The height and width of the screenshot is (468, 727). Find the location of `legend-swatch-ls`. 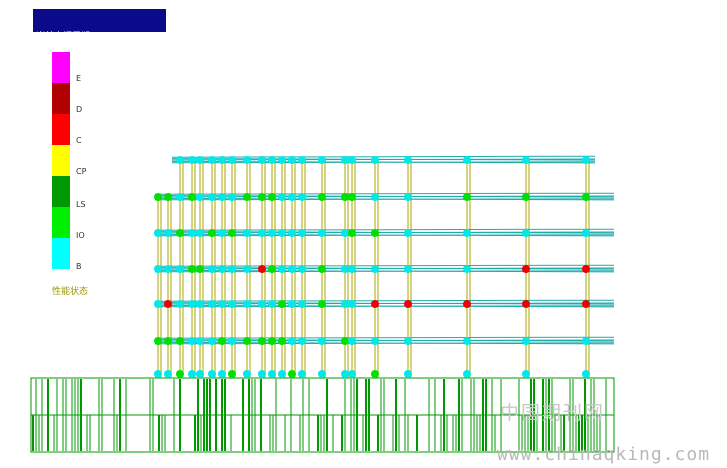

legend-swatch-ls is located at coordinates (61, 191).